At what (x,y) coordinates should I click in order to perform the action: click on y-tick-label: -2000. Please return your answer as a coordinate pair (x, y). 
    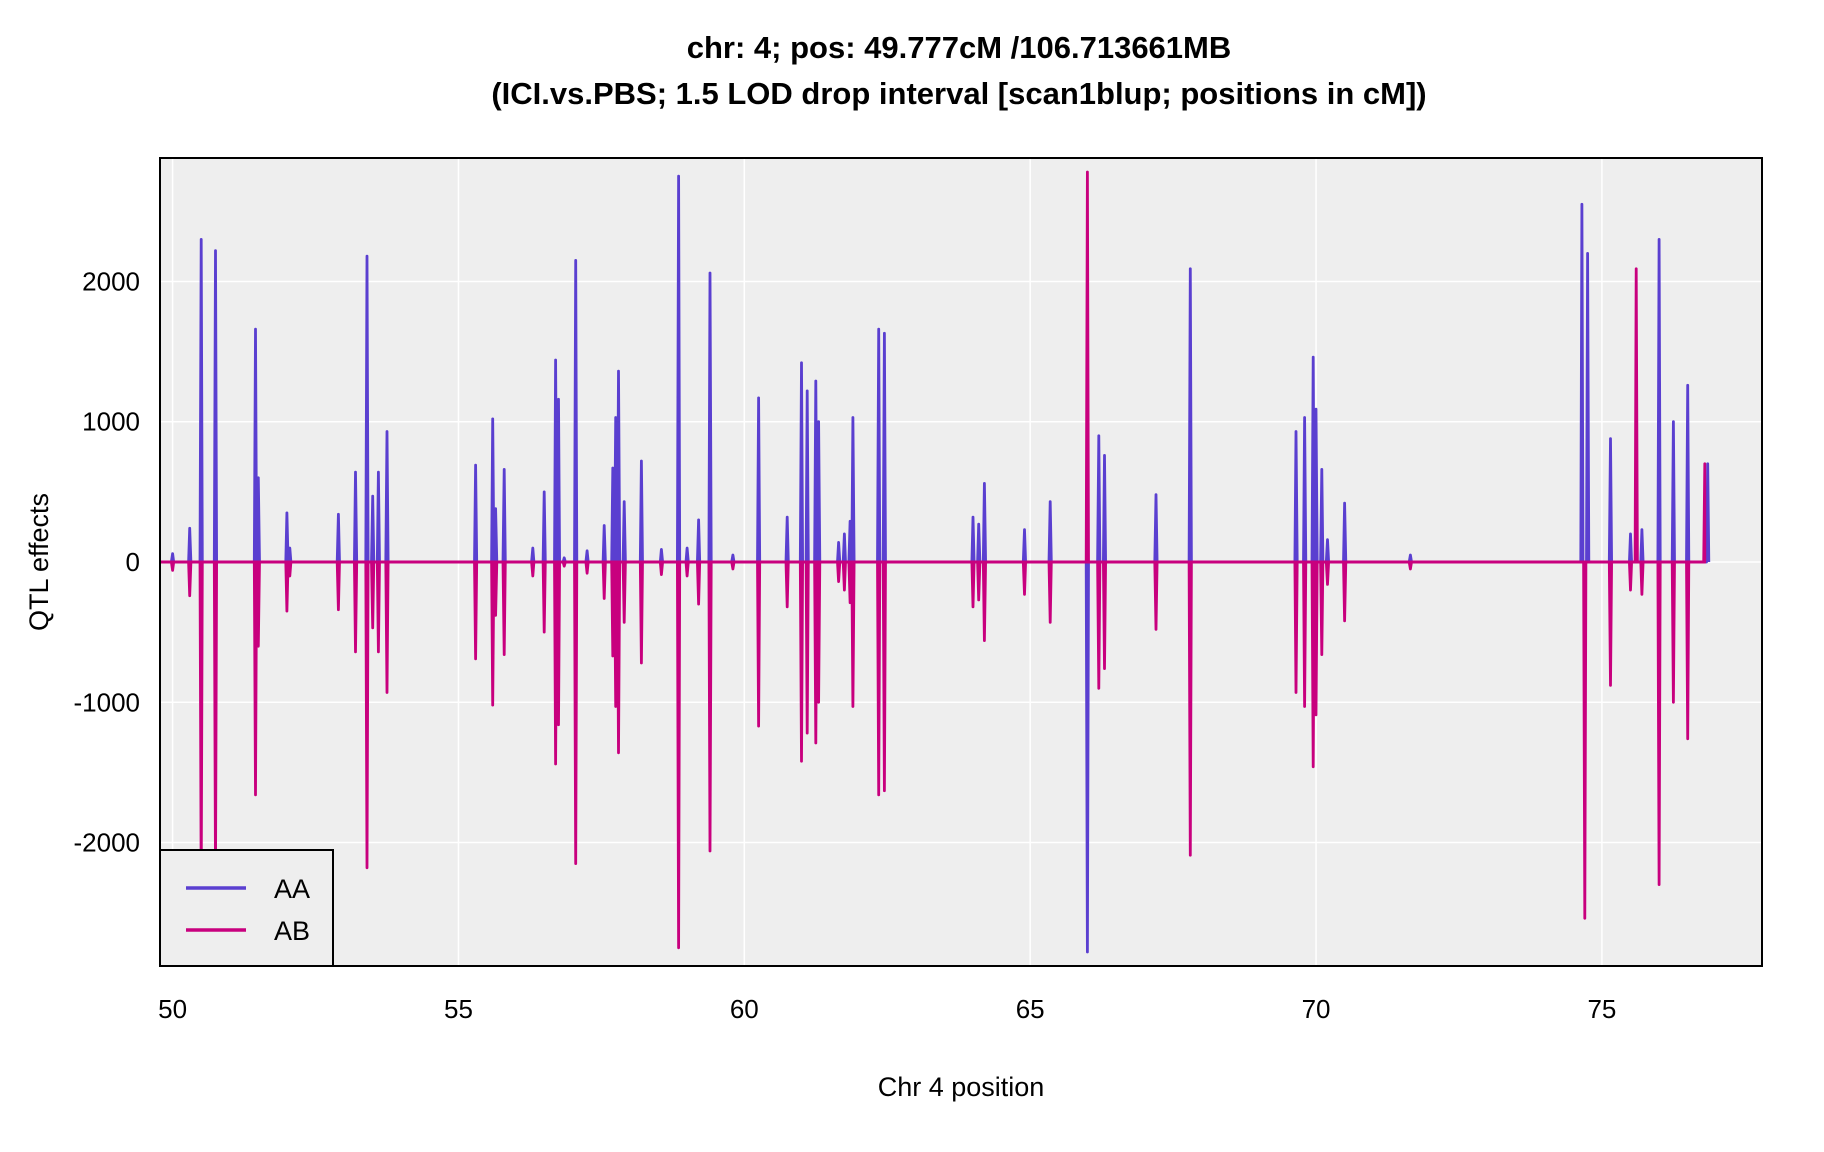
    Looking at the image, I should click on (107, 843).